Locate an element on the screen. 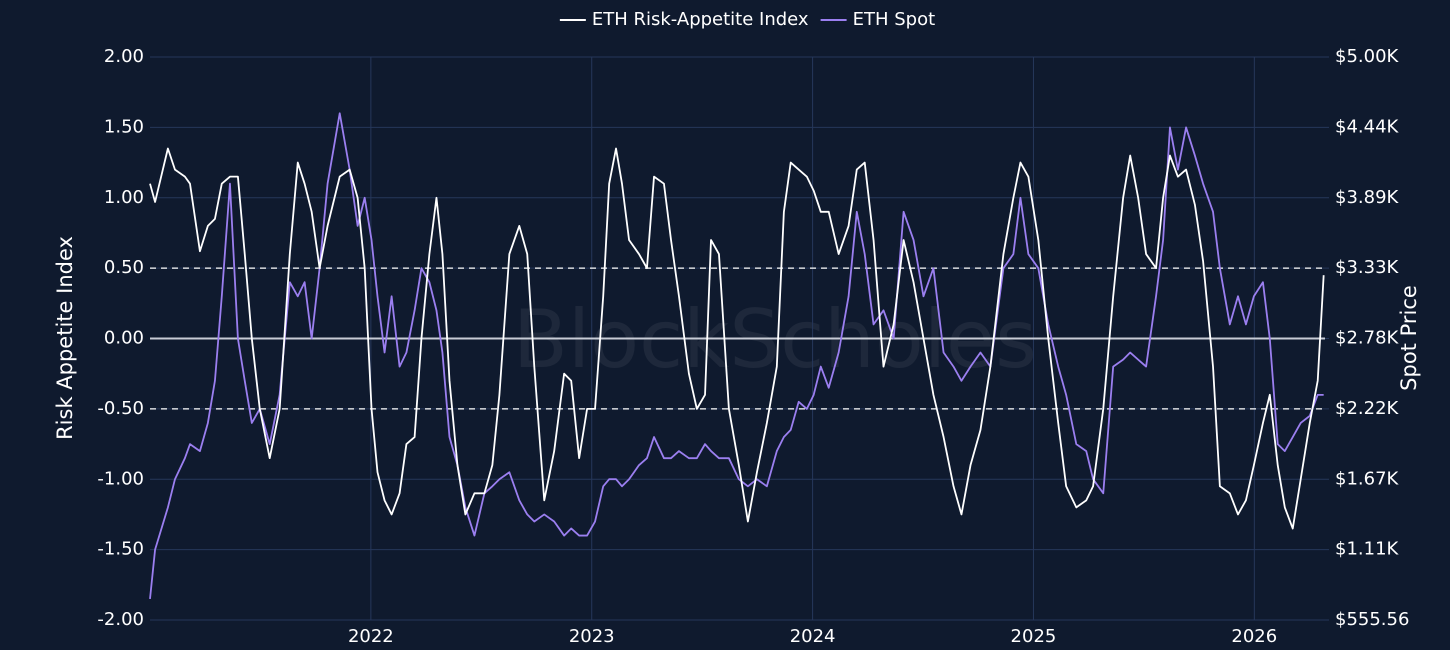 The width and height of the screenshot is (1450, 650). y2-tick-label: $3.89K is located at coordinates (1367, 197).